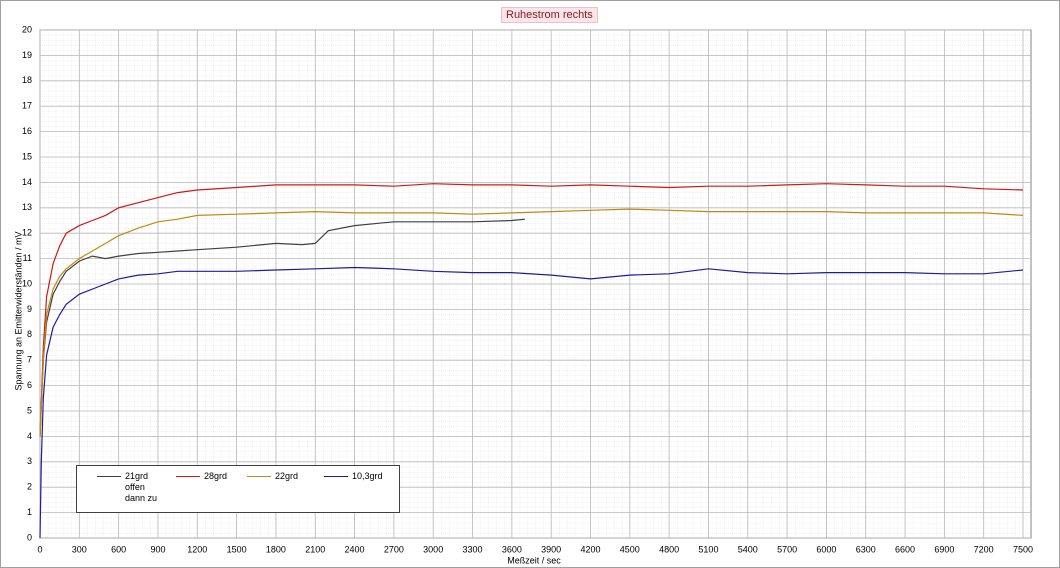 This screenshot has width=1060, height=568. I want to click on y-tick-label: 18, so click(27, 80).